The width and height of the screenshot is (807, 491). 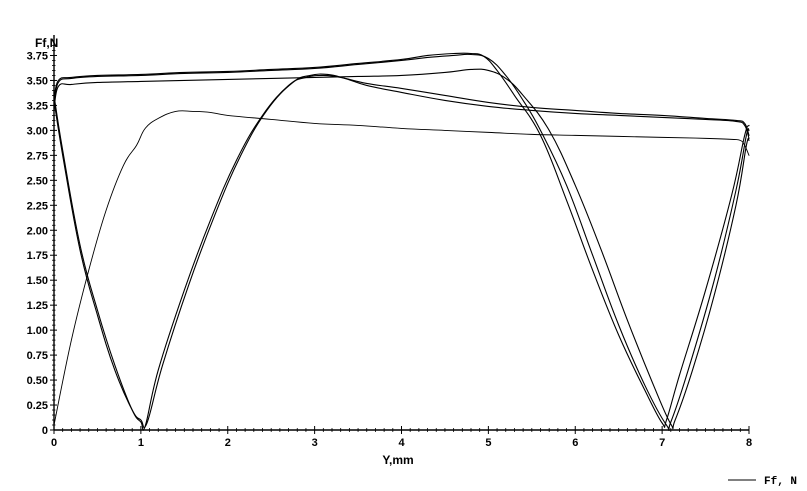 What do you see at coordinates (37, 181) in the screenshot?
I see `y-tick-label: 2.50` at bounding box center [37, 181].